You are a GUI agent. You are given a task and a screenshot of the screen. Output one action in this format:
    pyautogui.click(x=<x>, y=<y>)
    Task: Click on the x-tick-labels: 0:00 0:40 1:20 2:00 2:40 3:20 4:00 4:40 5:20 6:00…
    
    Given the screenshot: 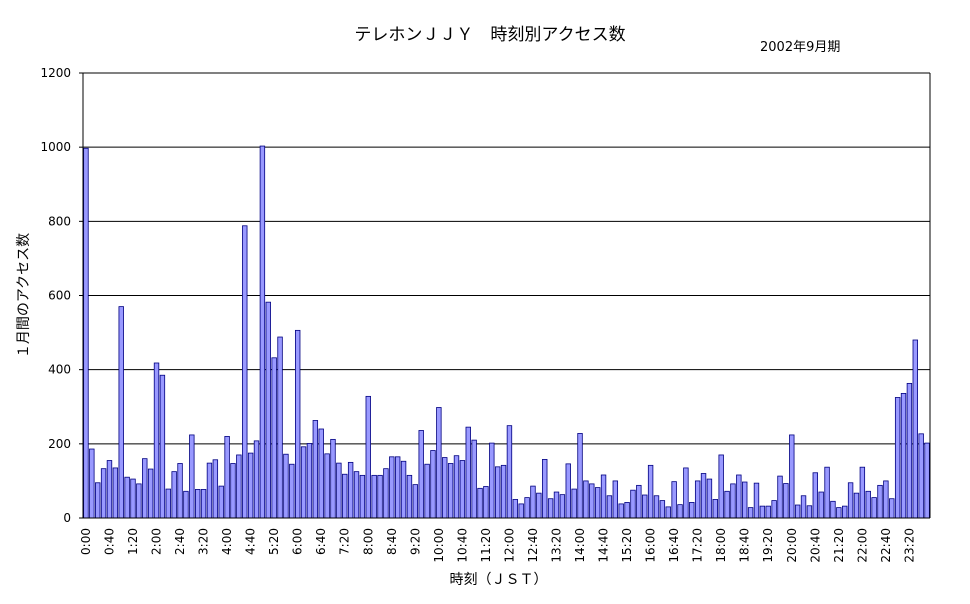 What is the action you would take?
    pyautogui.click(x=497, y=545)
    